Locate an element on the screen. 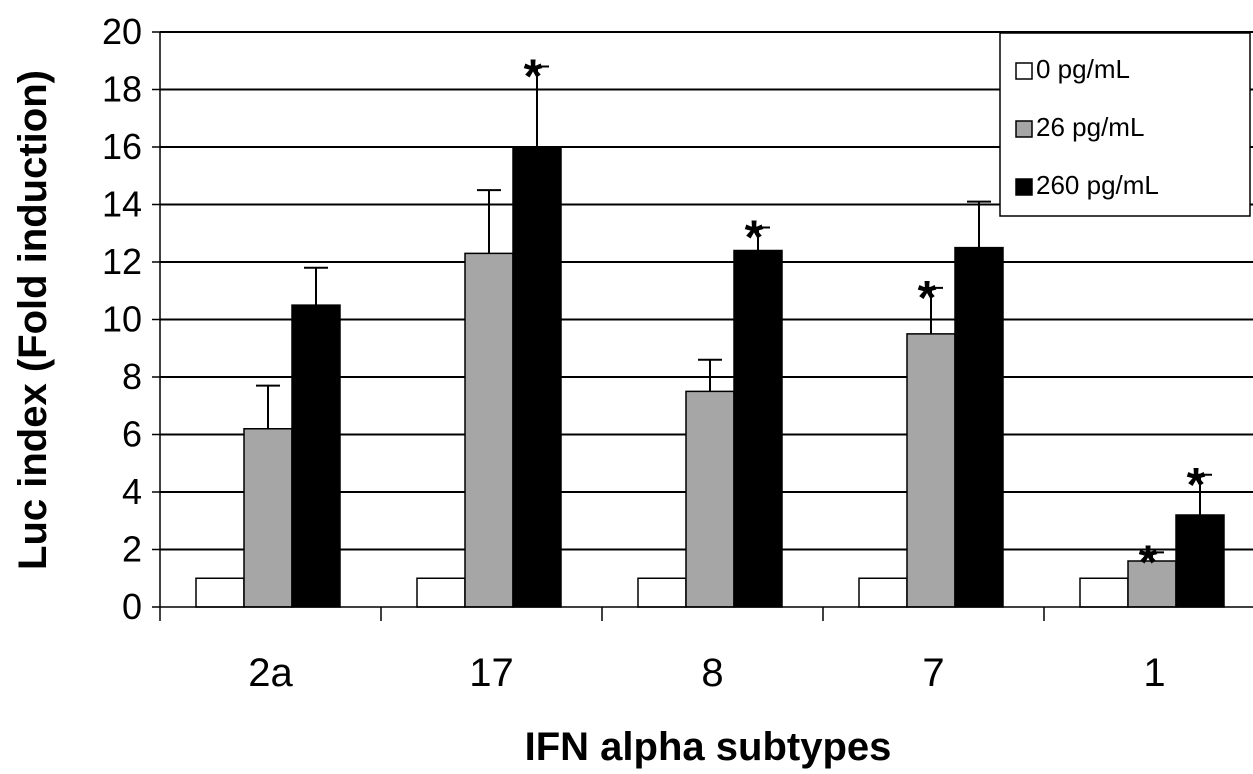  x-tick-label: 2a is located at coordinates (270, 673).